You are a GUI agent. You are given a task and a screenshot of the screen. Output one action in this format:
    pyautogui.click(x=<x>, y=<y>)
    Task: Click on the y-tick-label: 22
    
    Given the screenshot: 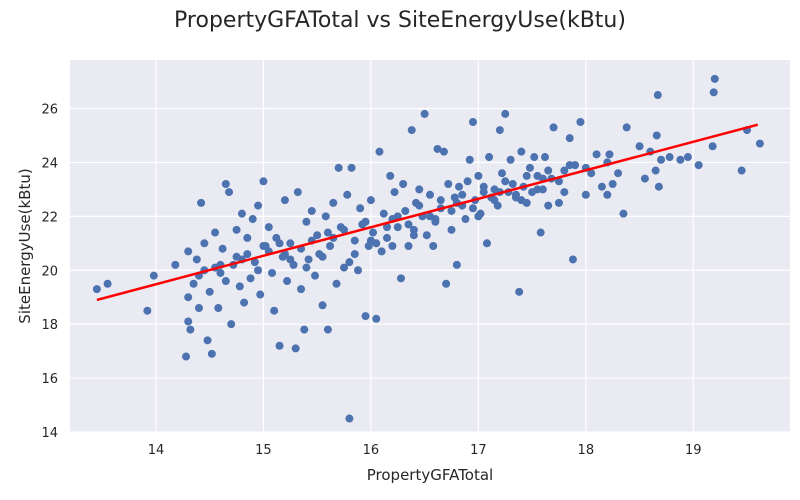 What is the action you would take?
    pyautogui.click(x=49, y=217)
    